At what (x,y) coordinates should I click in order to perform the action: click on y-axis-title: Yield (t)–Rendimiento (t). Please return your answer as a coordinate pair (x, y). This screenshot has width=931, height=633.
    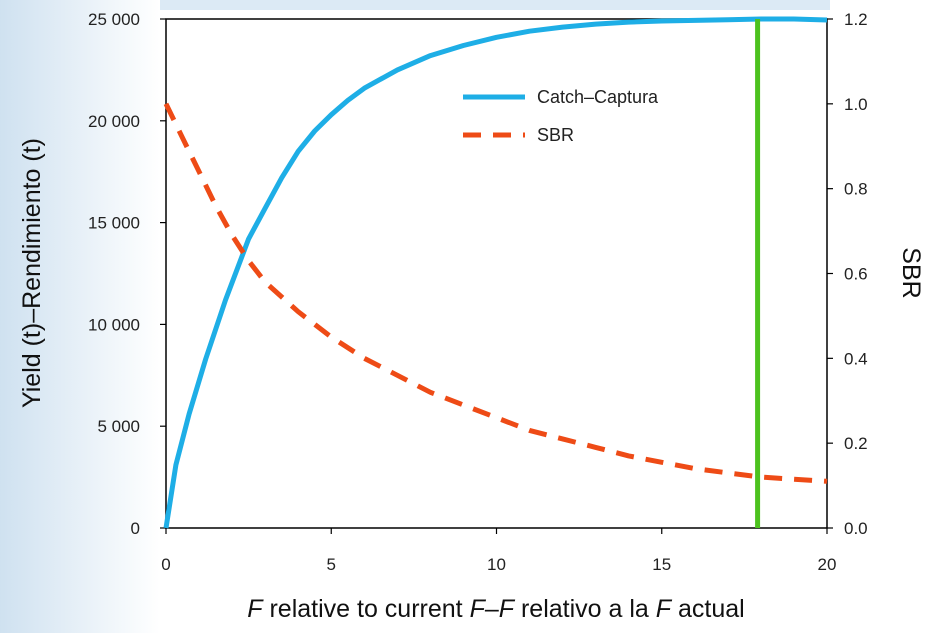
    Looking at the image, I should click on (32, 273).